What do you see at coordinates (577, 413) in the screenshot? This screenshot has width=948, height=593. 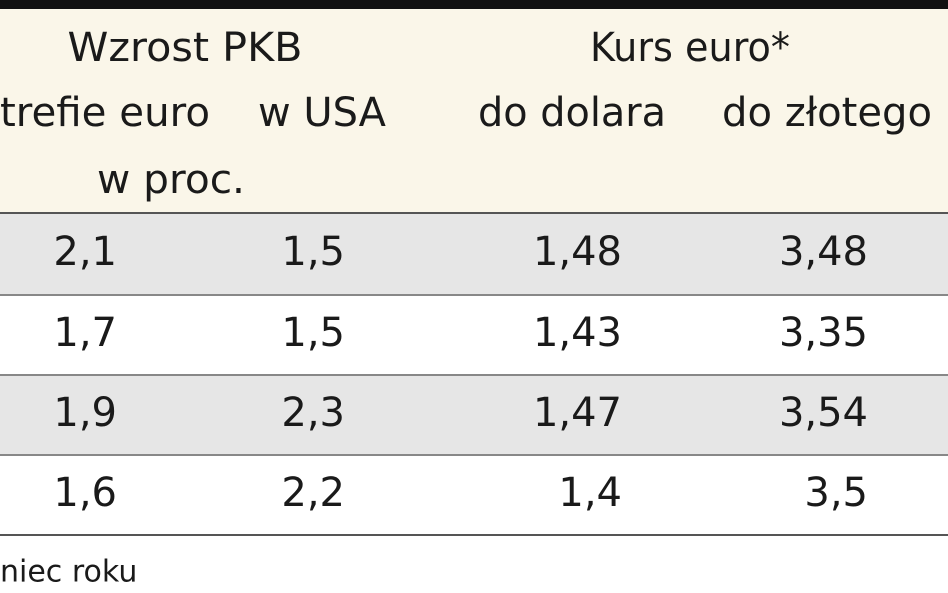 I see `cell: 1,47` at bounding box center [577, 413].